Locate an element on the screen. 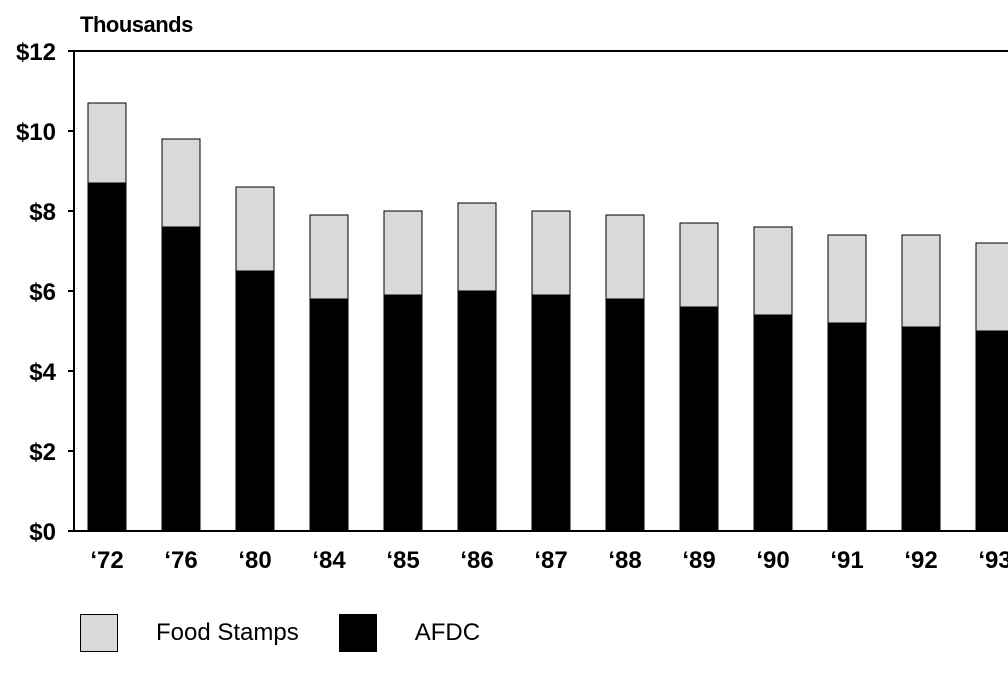  legend-swatch-afdc is located at coordinates (357, 633).